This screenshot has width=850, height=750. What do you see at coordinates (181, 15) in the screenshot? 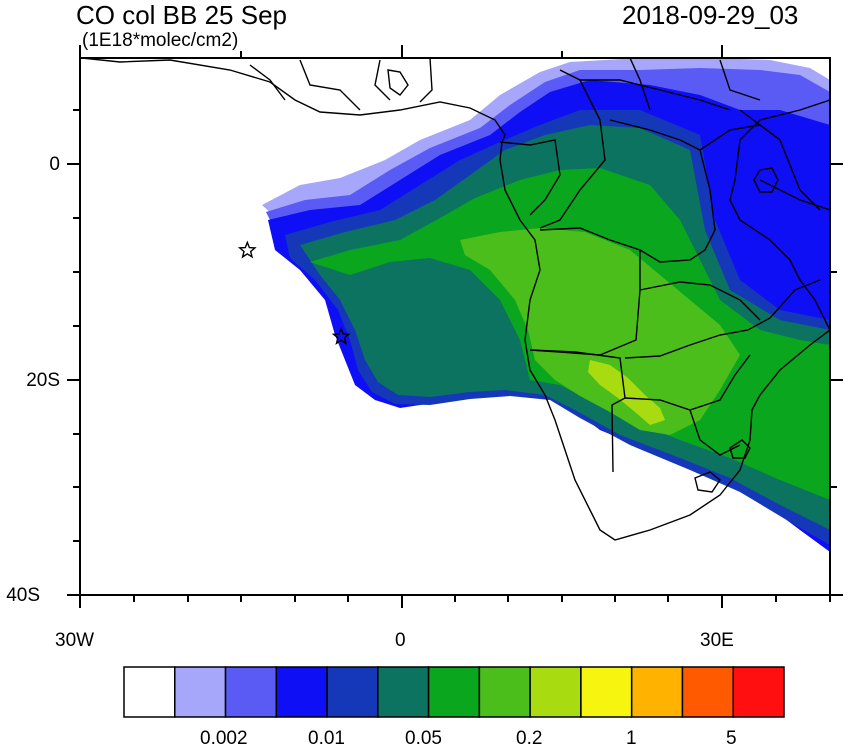
I see `map-title: CO col BB 25 Sep` at bounding box center [181, 15].